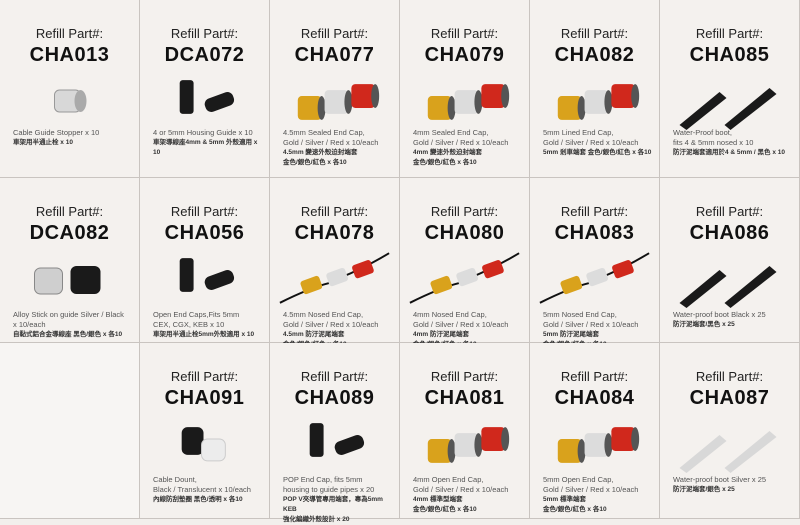 Image resolution: width=800 pixels, height=525 pixels. Describe the element at coordinates (69, 55) in the screenshot. I see `part-code: CHA013` at that location.